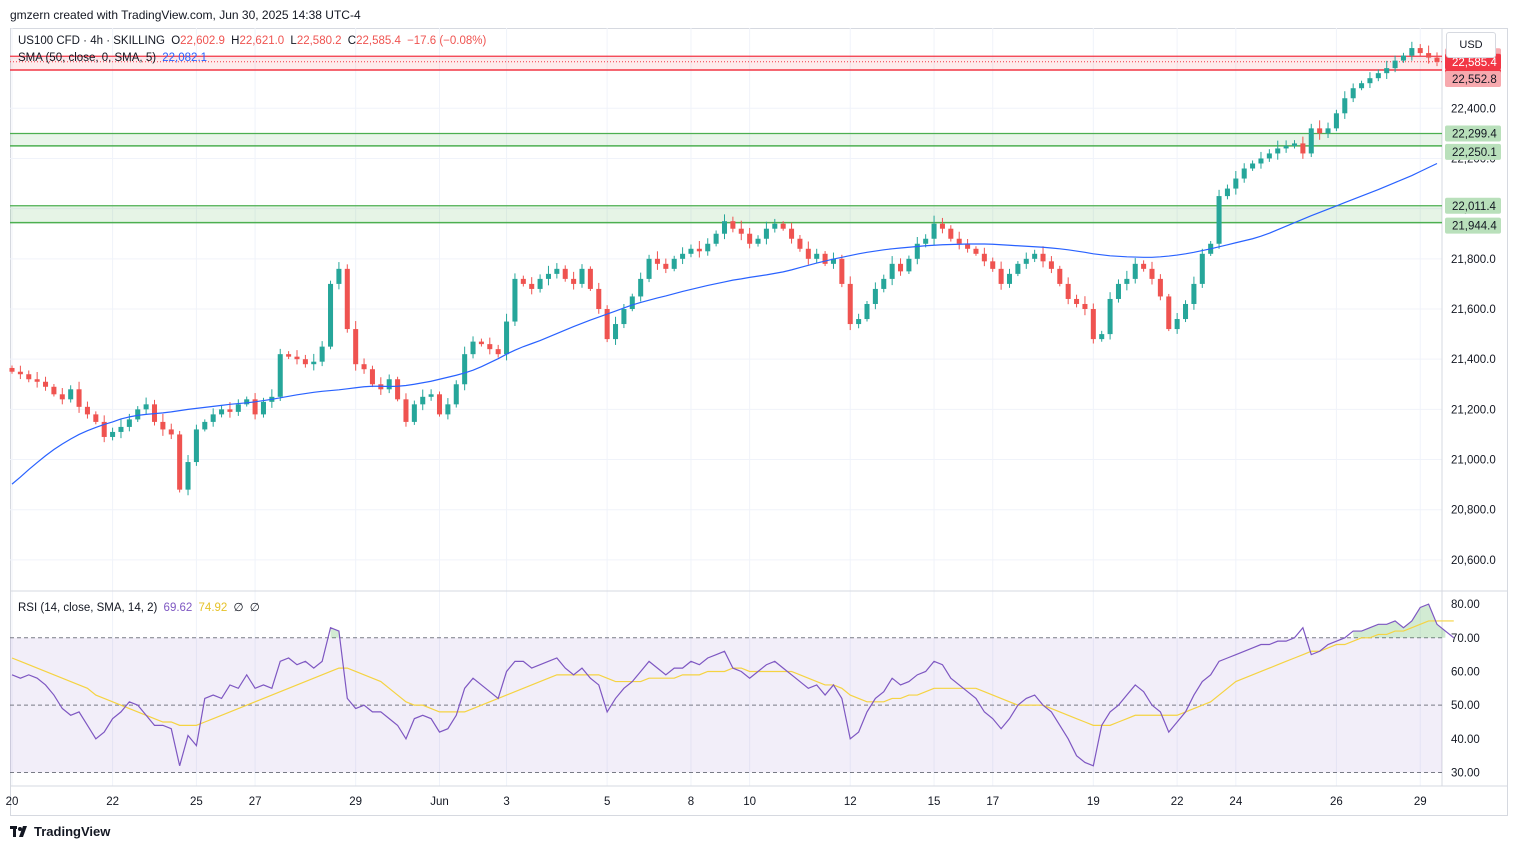 The width and height of the screenshot is (1519, 850). Describe the element at coordinates (254, 608) in the screenshot. I see `rsi-extra-2: ∅` at that location.